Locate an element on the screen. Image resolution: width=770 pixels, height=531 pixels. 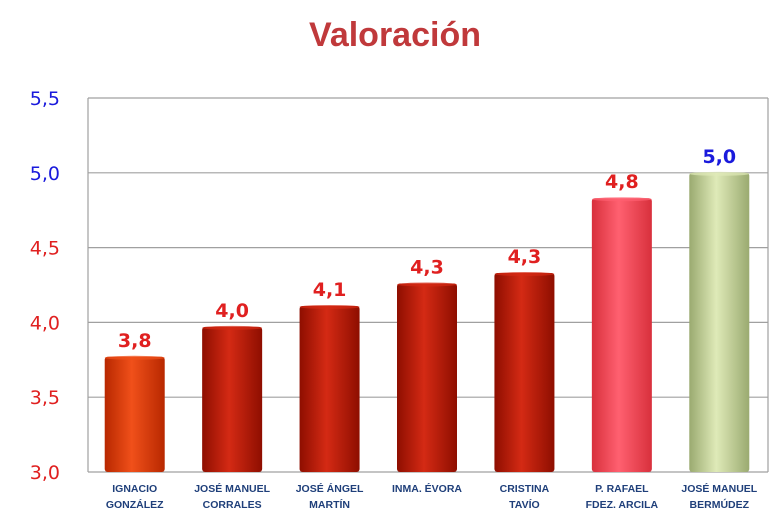
y-tick-label: 4,5 is located at coordinates (45, 249).